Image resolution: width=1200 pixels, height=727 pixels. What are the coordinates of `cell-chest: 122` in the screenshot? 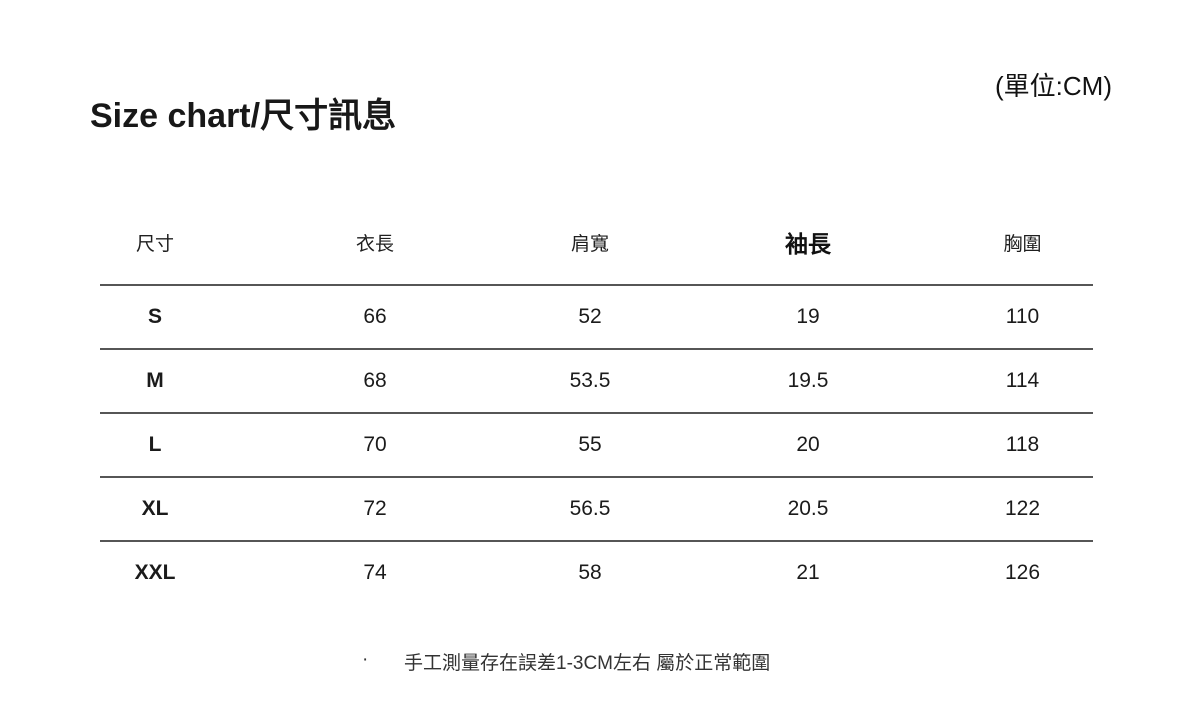 It's located at (1022, 508).